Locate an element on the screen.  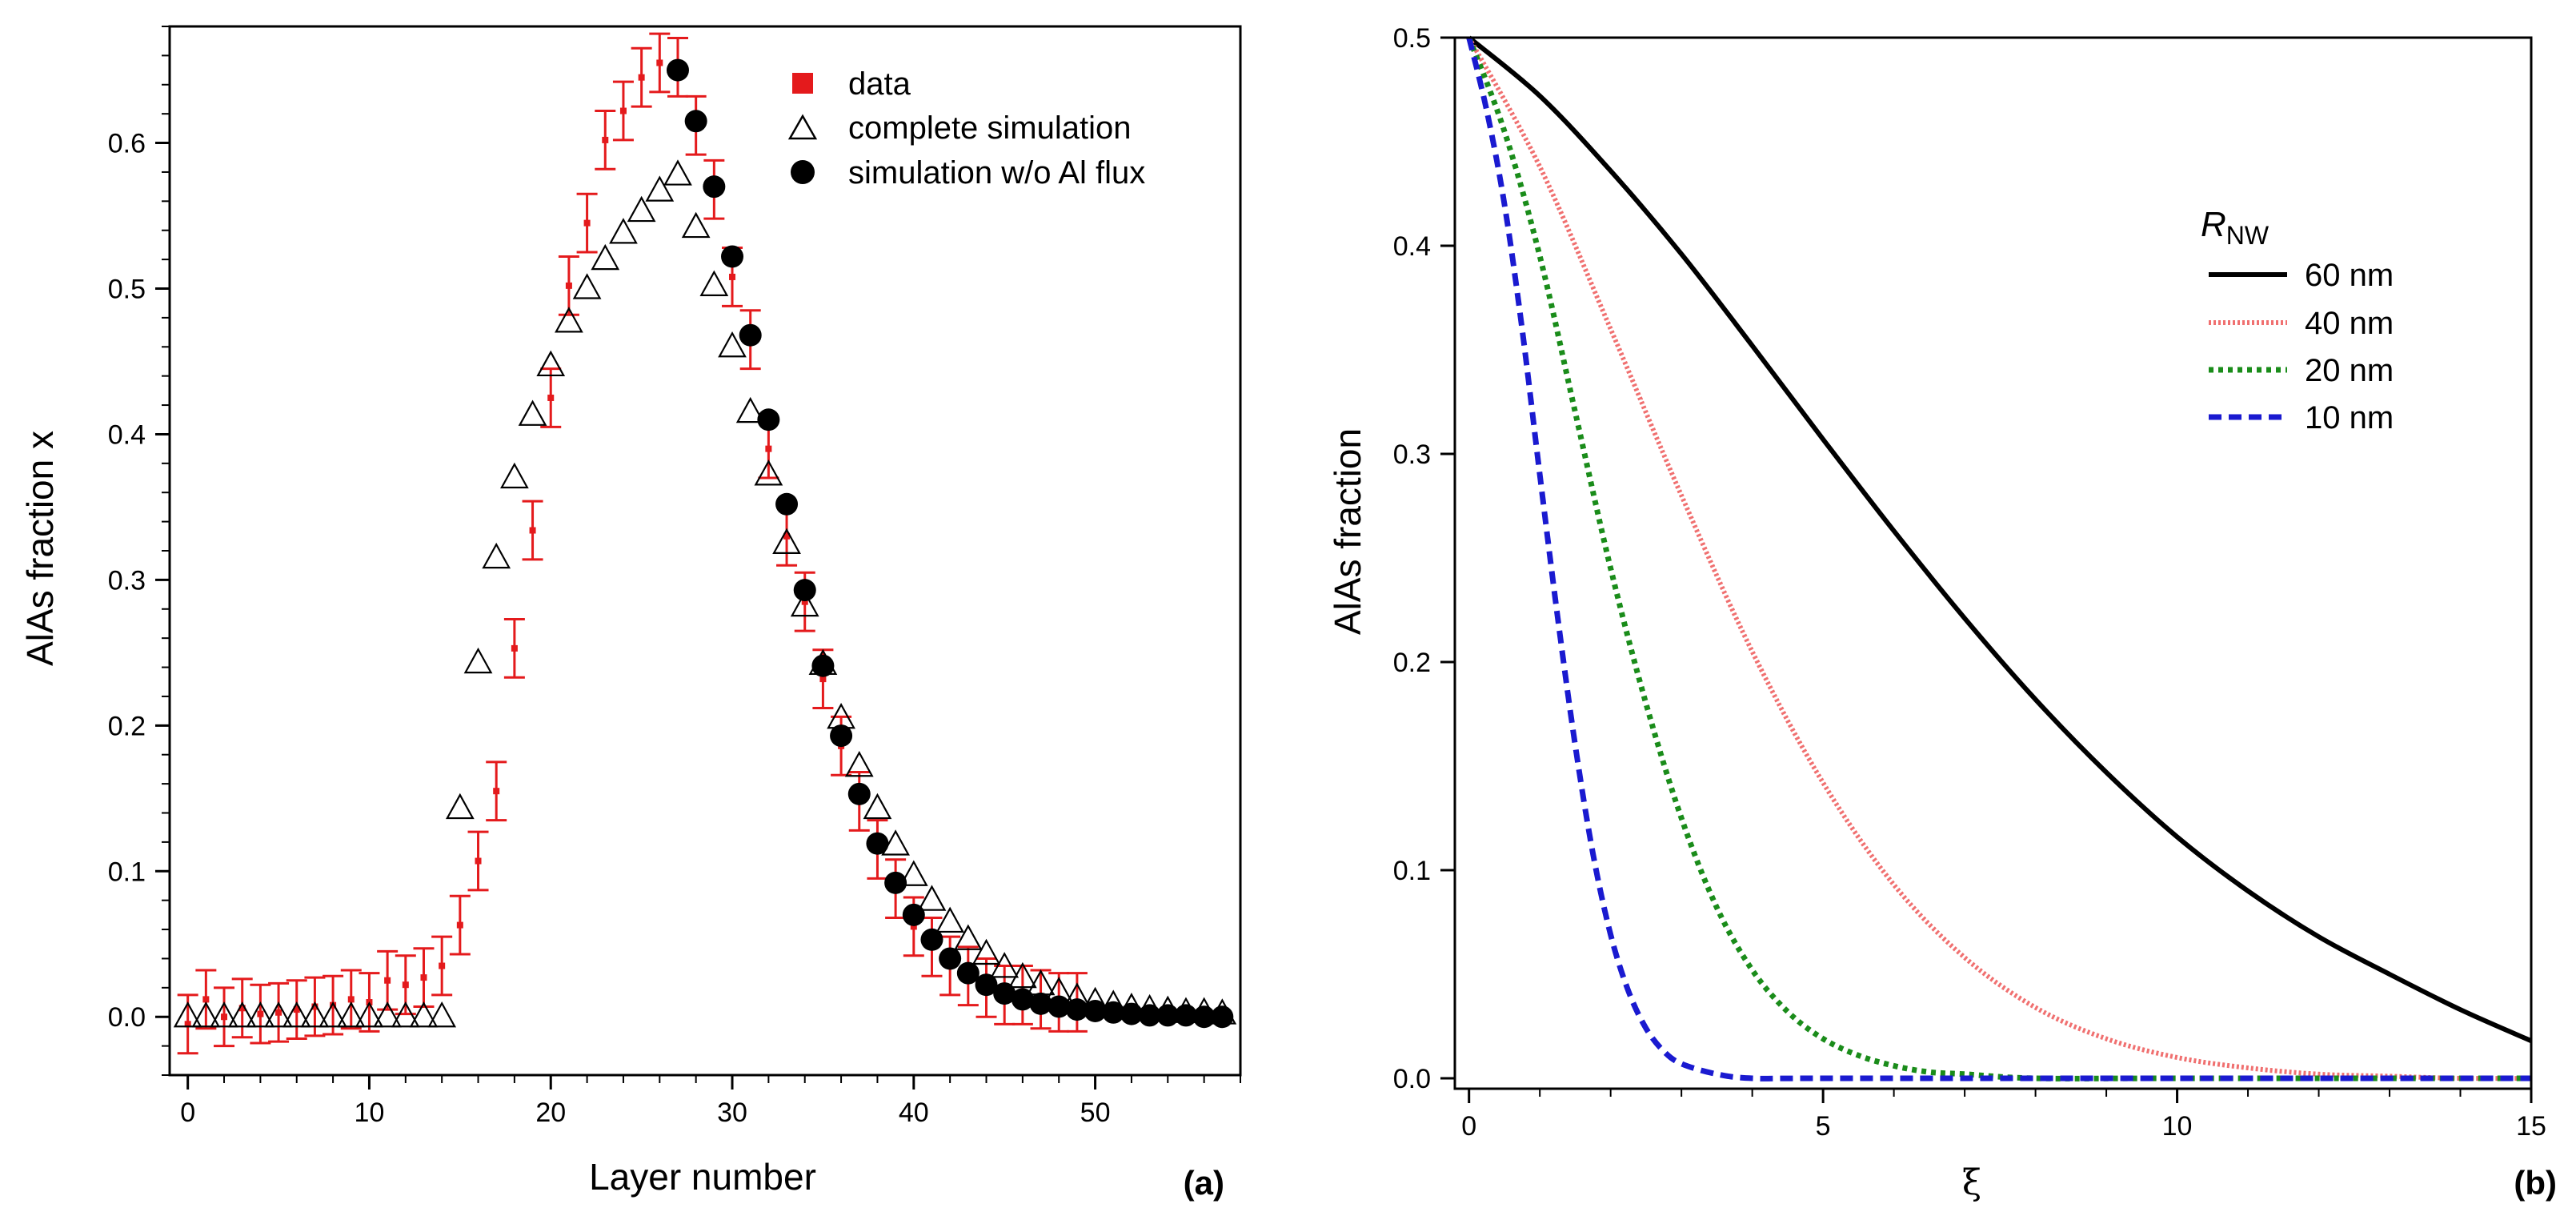
legend-label-60nm: 60 nm is located at coordinates (2349, 275).